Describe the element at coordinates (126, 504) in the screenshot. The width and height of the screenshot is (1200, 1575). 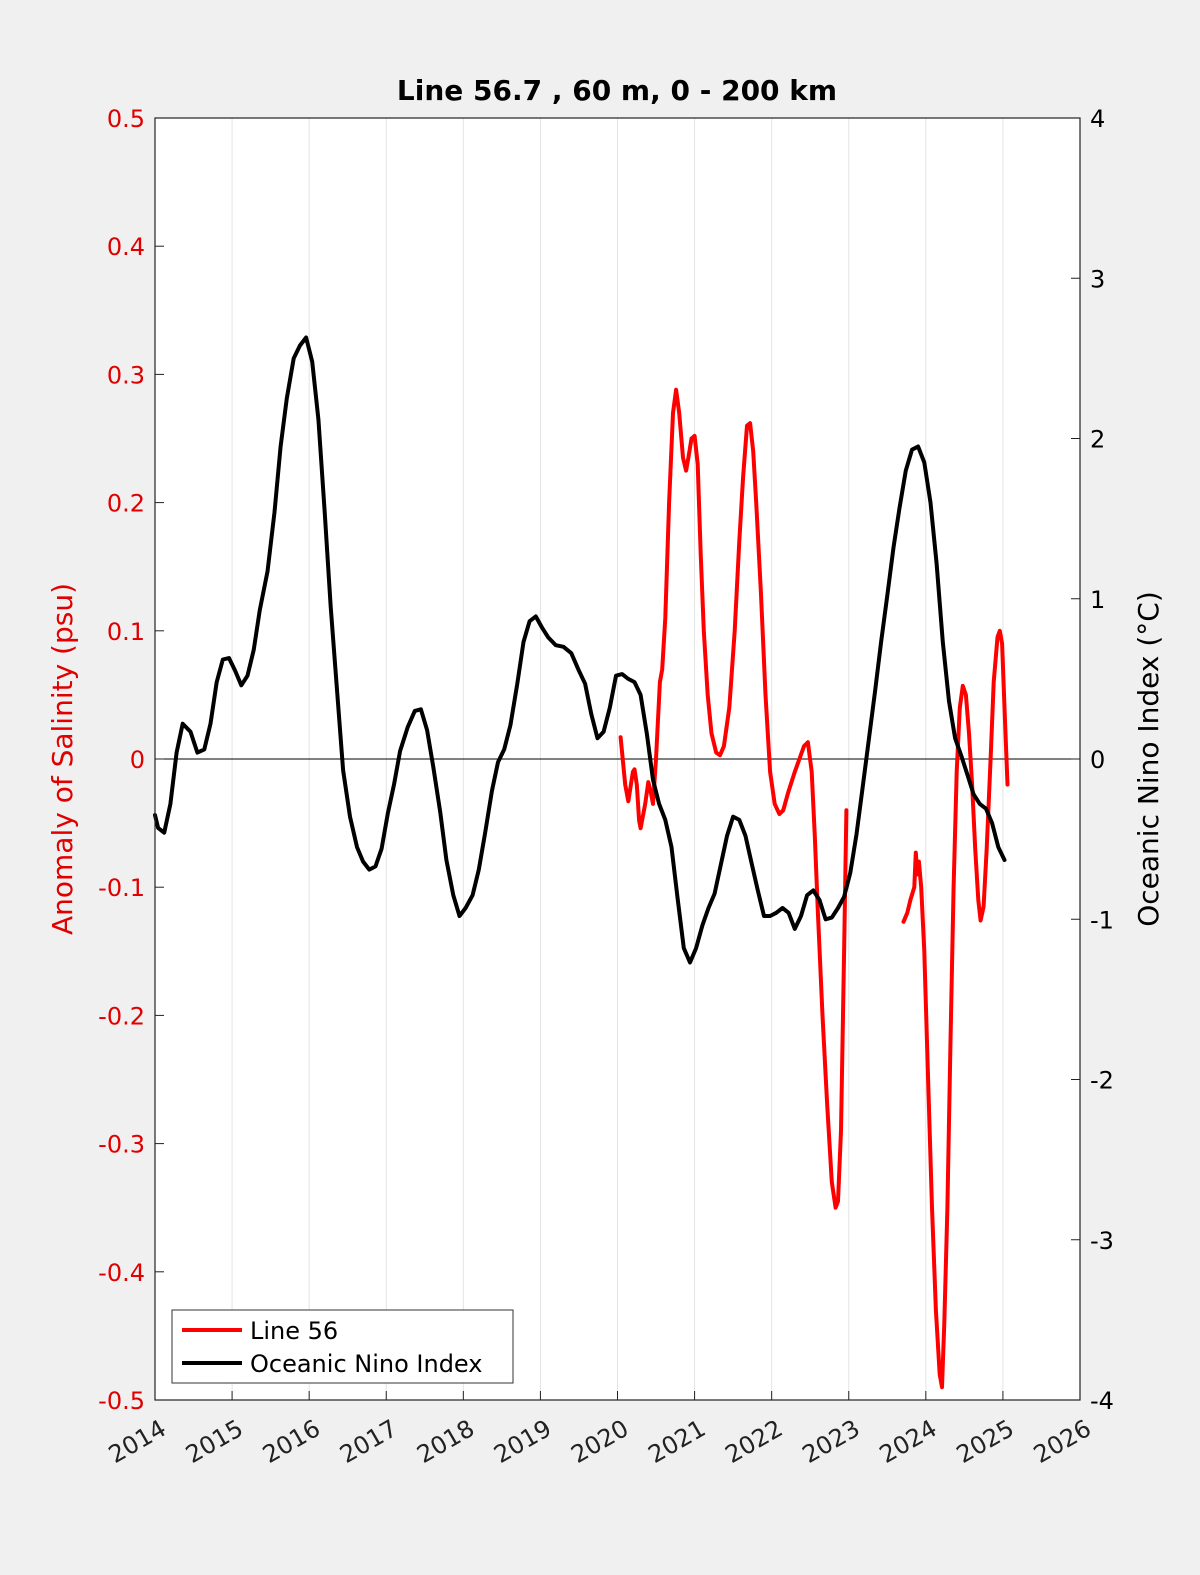
I see `y-left-tick-label: 0.2` at that location.